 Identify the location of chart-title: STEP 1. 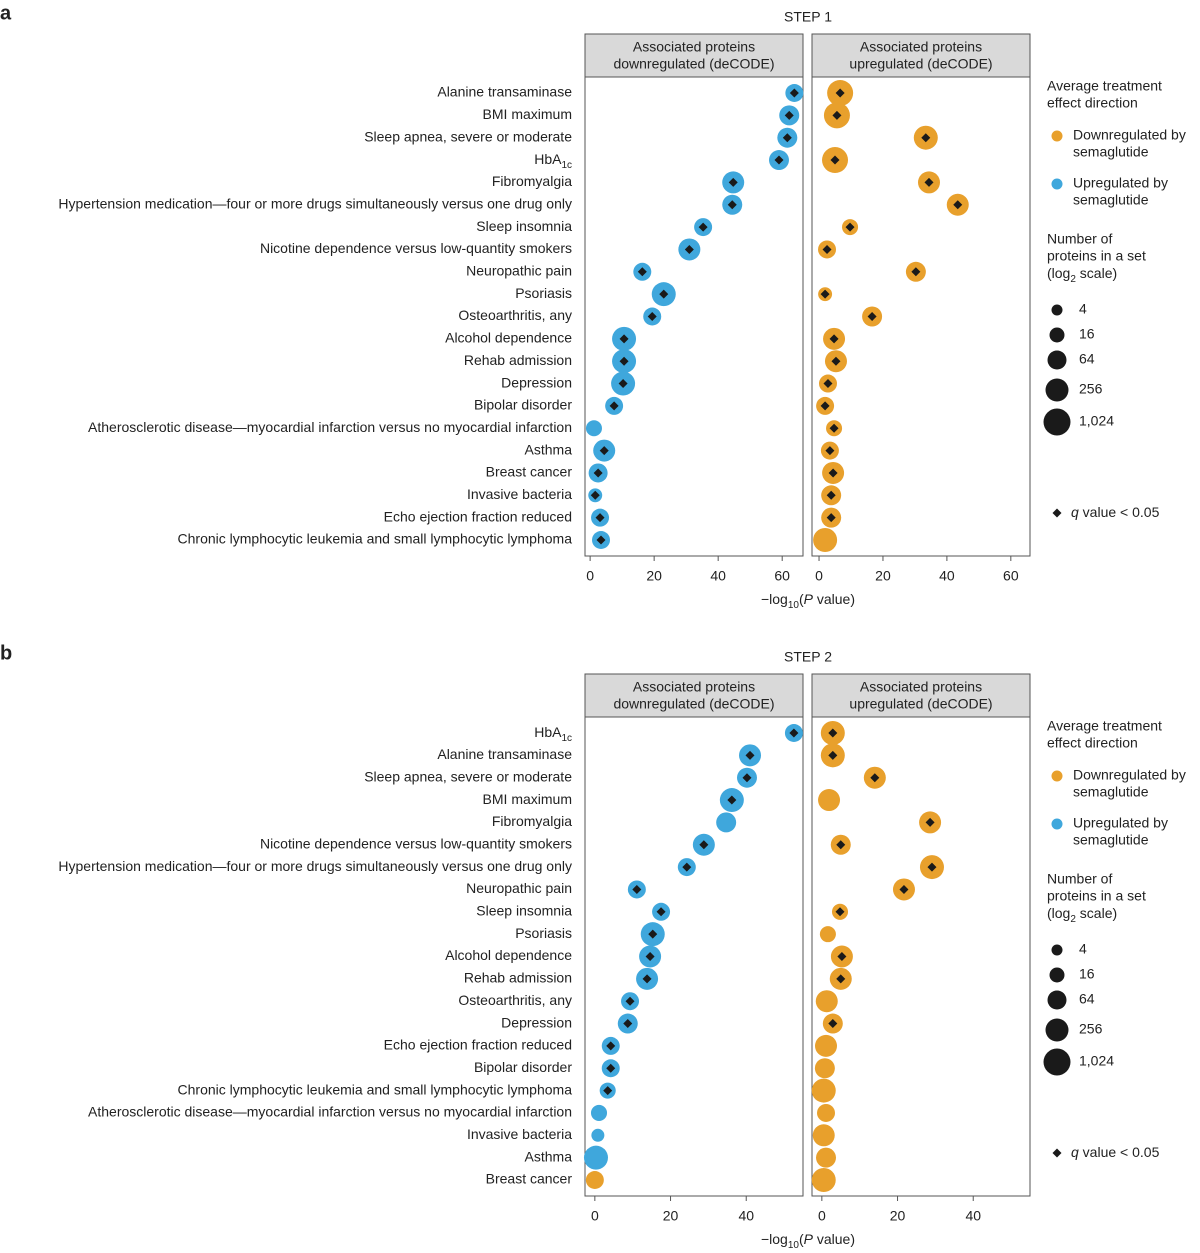
(808, 17).